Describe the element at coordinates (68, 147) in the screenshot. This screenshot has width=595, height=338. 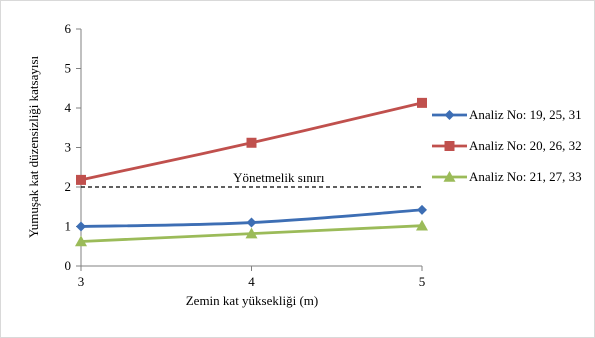
I see `y-tick-label: 3` at that location.